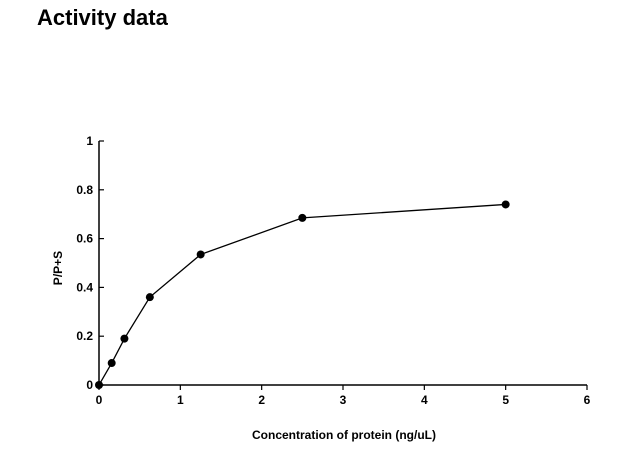 This screenshot has height=464, width=637. What do you see at coordinates (424, 400) in the screenshot?
I see `x-tick-label: 4` at bounding box center [424, 400].